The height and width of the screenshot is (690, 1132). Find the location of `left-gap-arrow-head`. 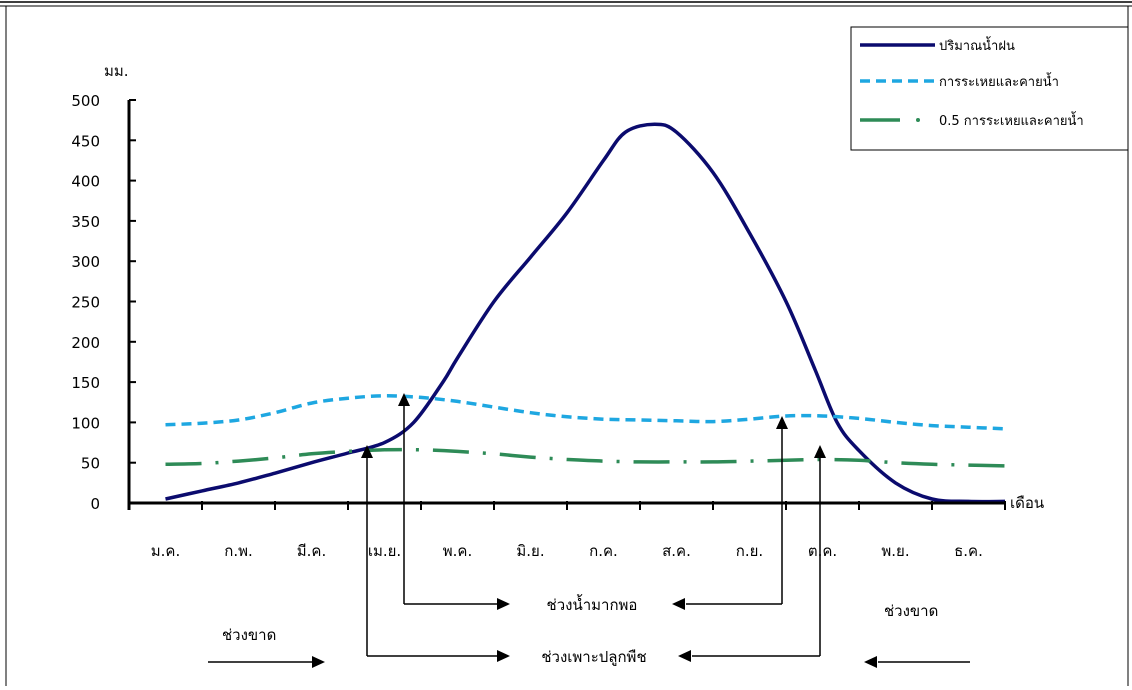

left-gap-arrow-head is located at coordinates (318, 662).